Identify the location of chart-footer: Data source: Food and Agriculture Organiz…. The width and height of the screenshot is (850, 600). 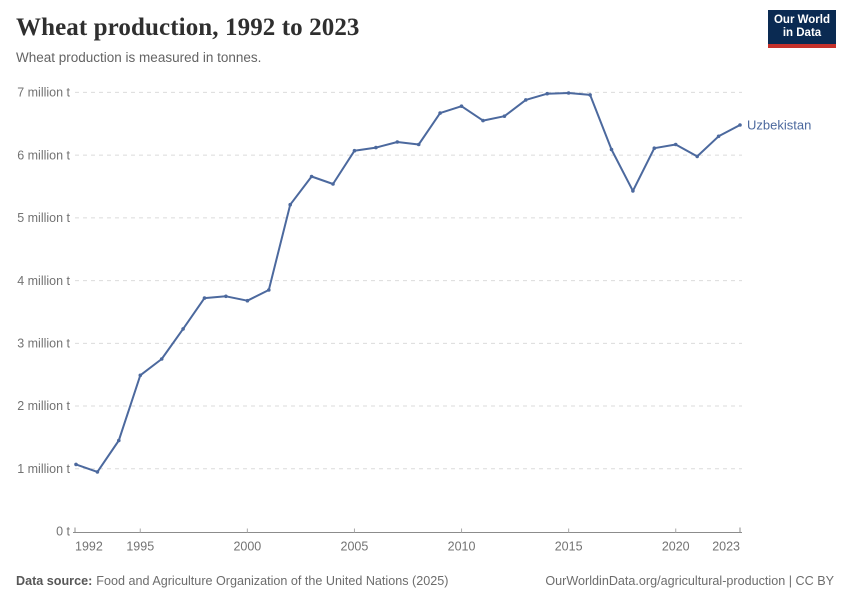
(425, 581).